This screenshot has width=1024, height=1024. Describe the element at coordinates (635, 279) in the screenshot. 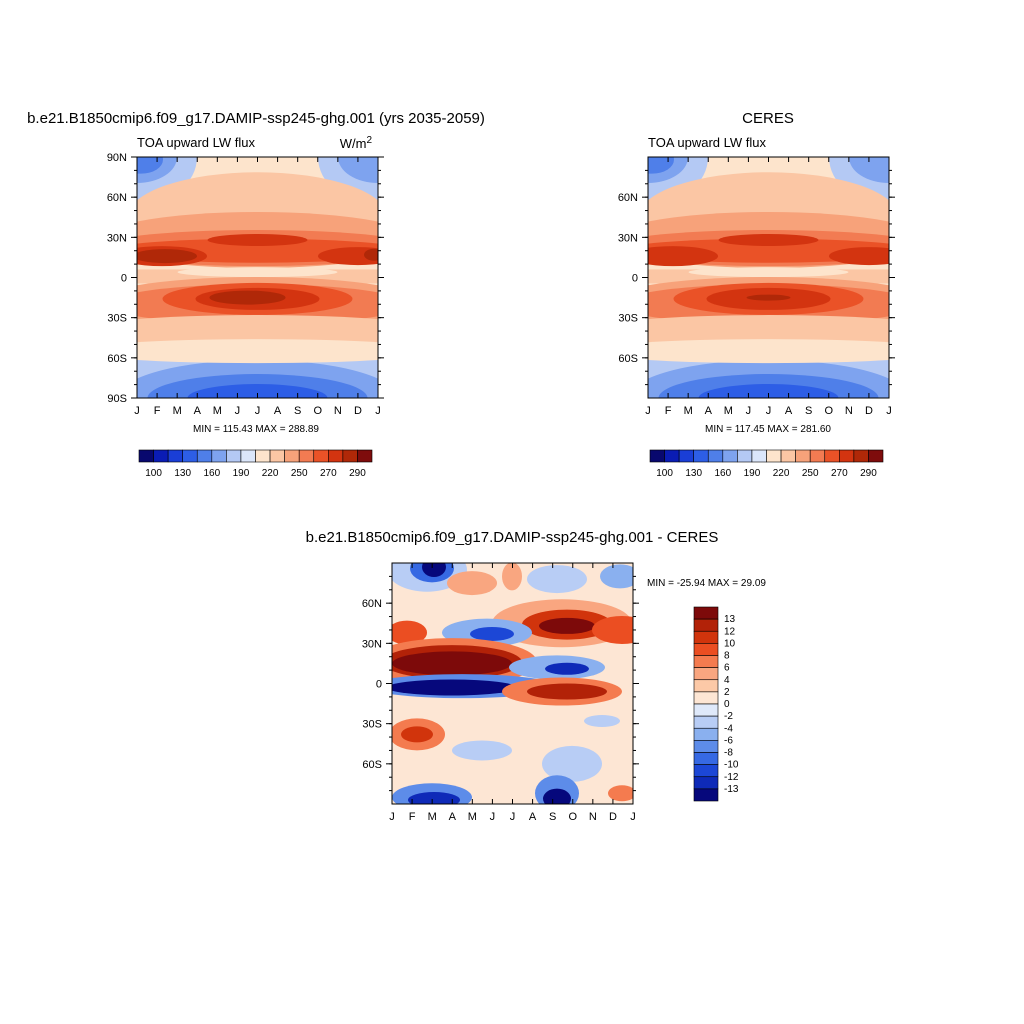

I see `y-tick-label: 0` at that location.